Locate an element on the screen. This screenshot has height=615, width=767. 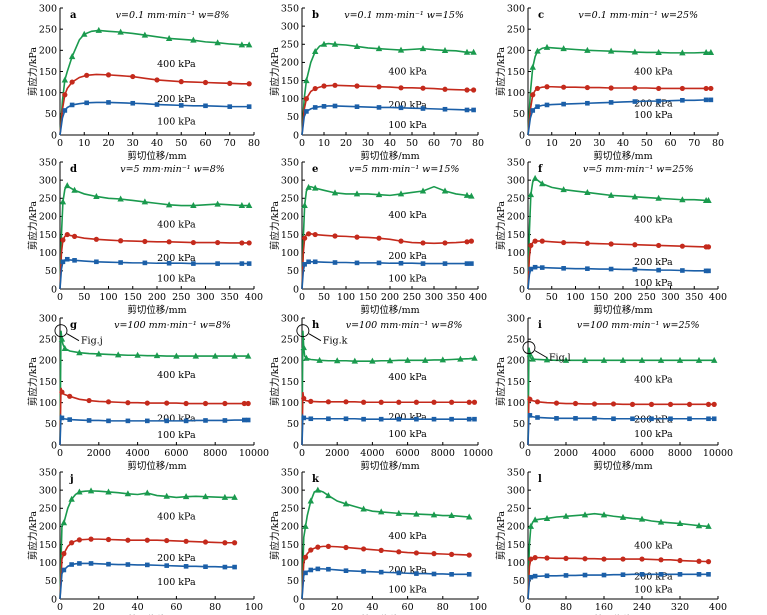
x-tick-label: 300 is located at coordinates (434, 297).